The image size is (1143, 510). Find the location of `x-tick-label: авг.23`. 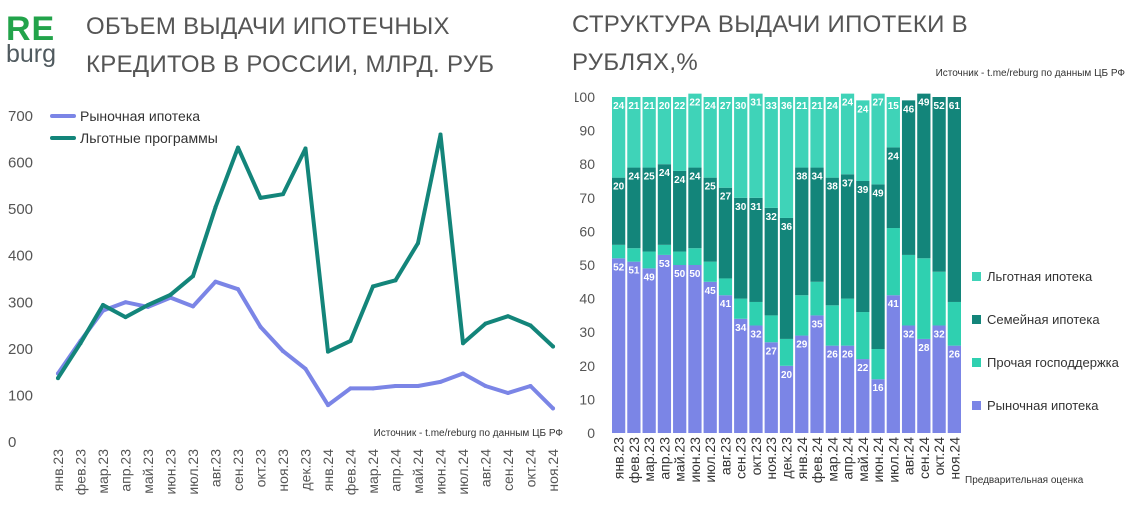

x-tick-label: авг.23 is located at coordinates (725, 456).